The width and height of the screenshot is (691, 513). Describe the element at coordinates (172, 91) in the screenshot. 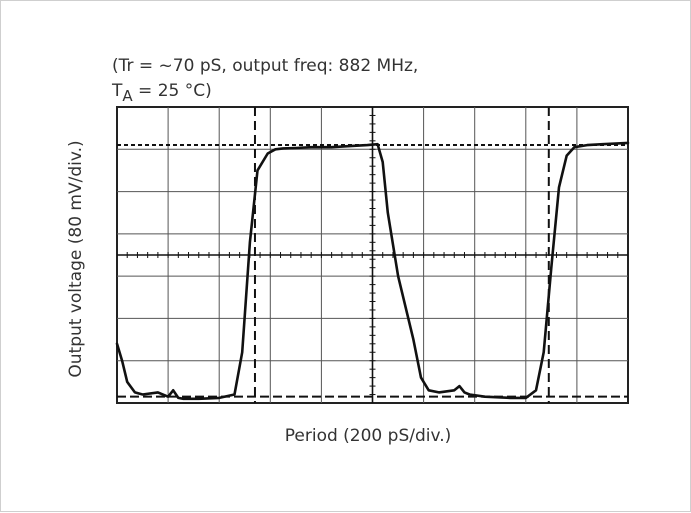

I see `conditions-temp-value: = 25 °C)` at that location.